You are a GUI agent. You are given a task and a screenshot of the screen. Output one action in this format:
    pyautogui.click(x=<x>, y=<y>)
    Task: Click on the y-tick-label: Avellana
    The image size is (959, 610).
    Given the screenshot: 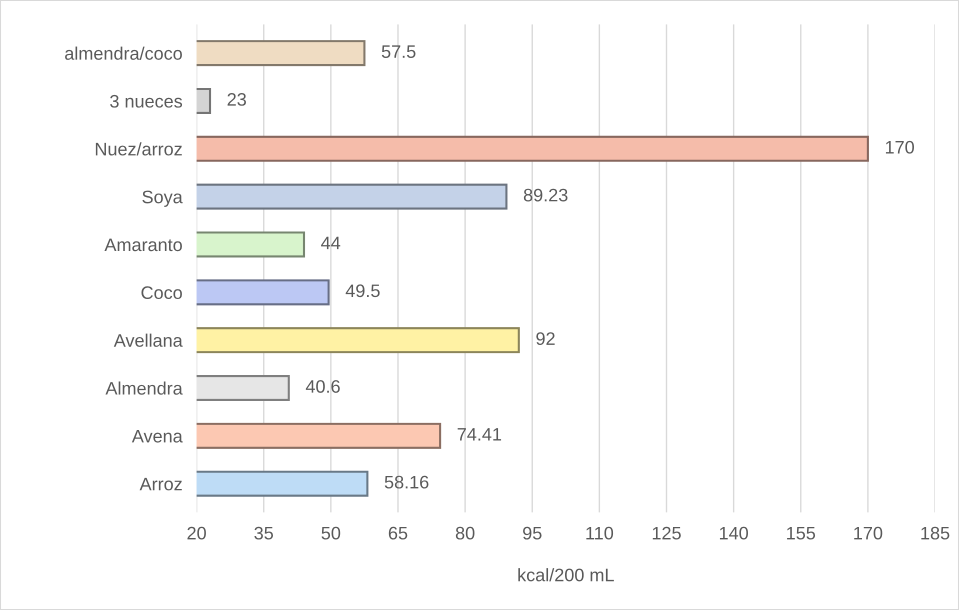 What is the action you would take?
    pyautogui.click(x=148, y=340)
    